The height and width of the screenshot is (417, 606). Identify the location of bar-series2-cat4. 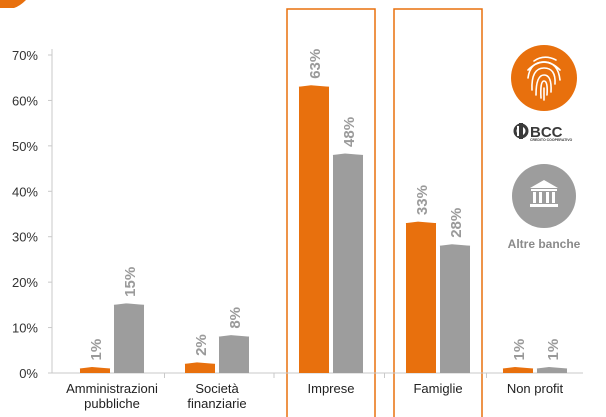
(455, 309).